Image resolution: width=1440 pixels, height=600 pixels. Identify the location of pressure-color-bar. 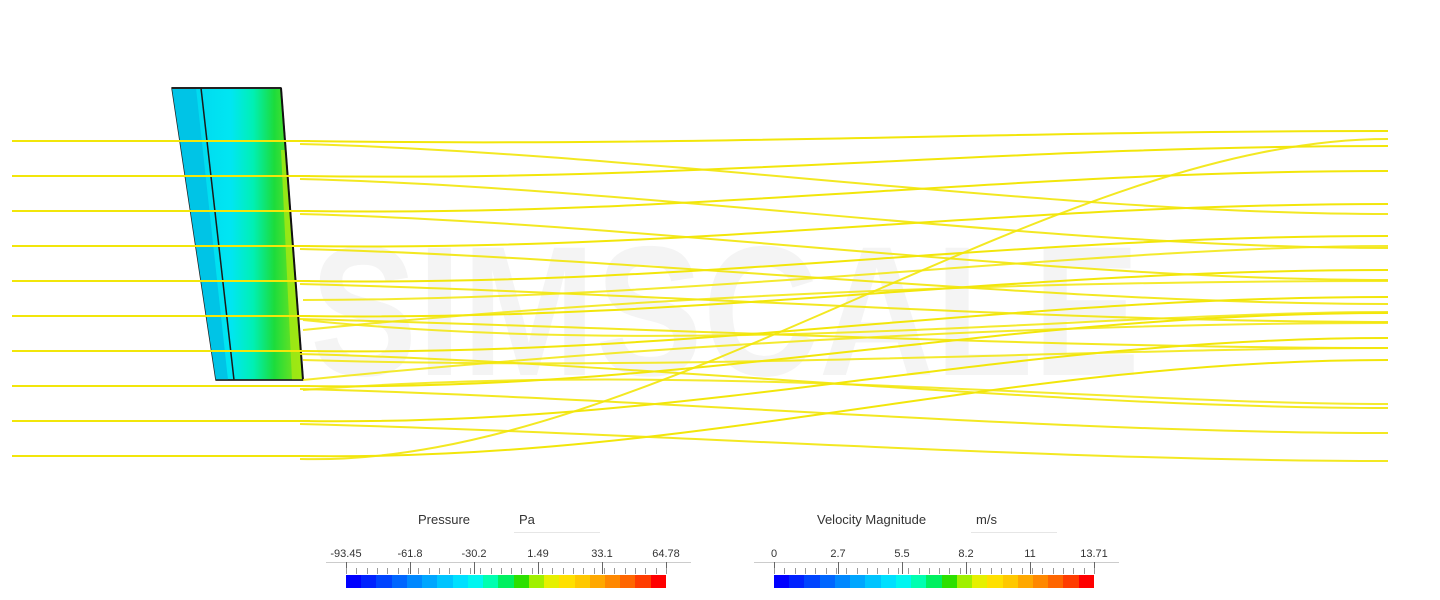
(506, 581).